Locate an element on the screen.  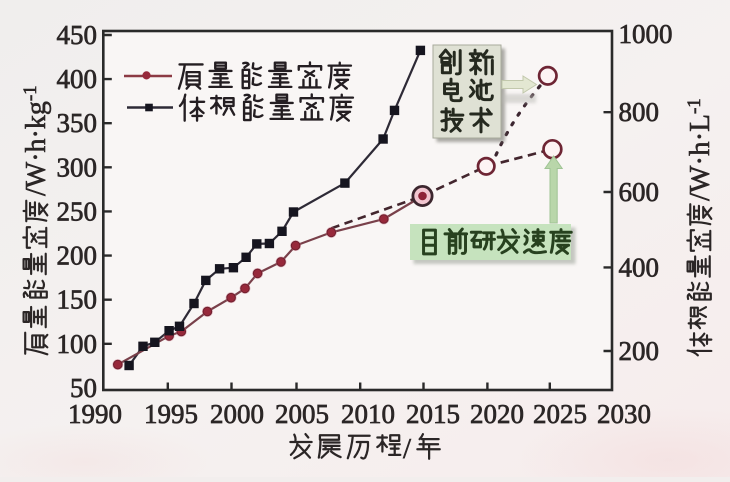
svg-text: 1990 is located at coordinates (95, 414).